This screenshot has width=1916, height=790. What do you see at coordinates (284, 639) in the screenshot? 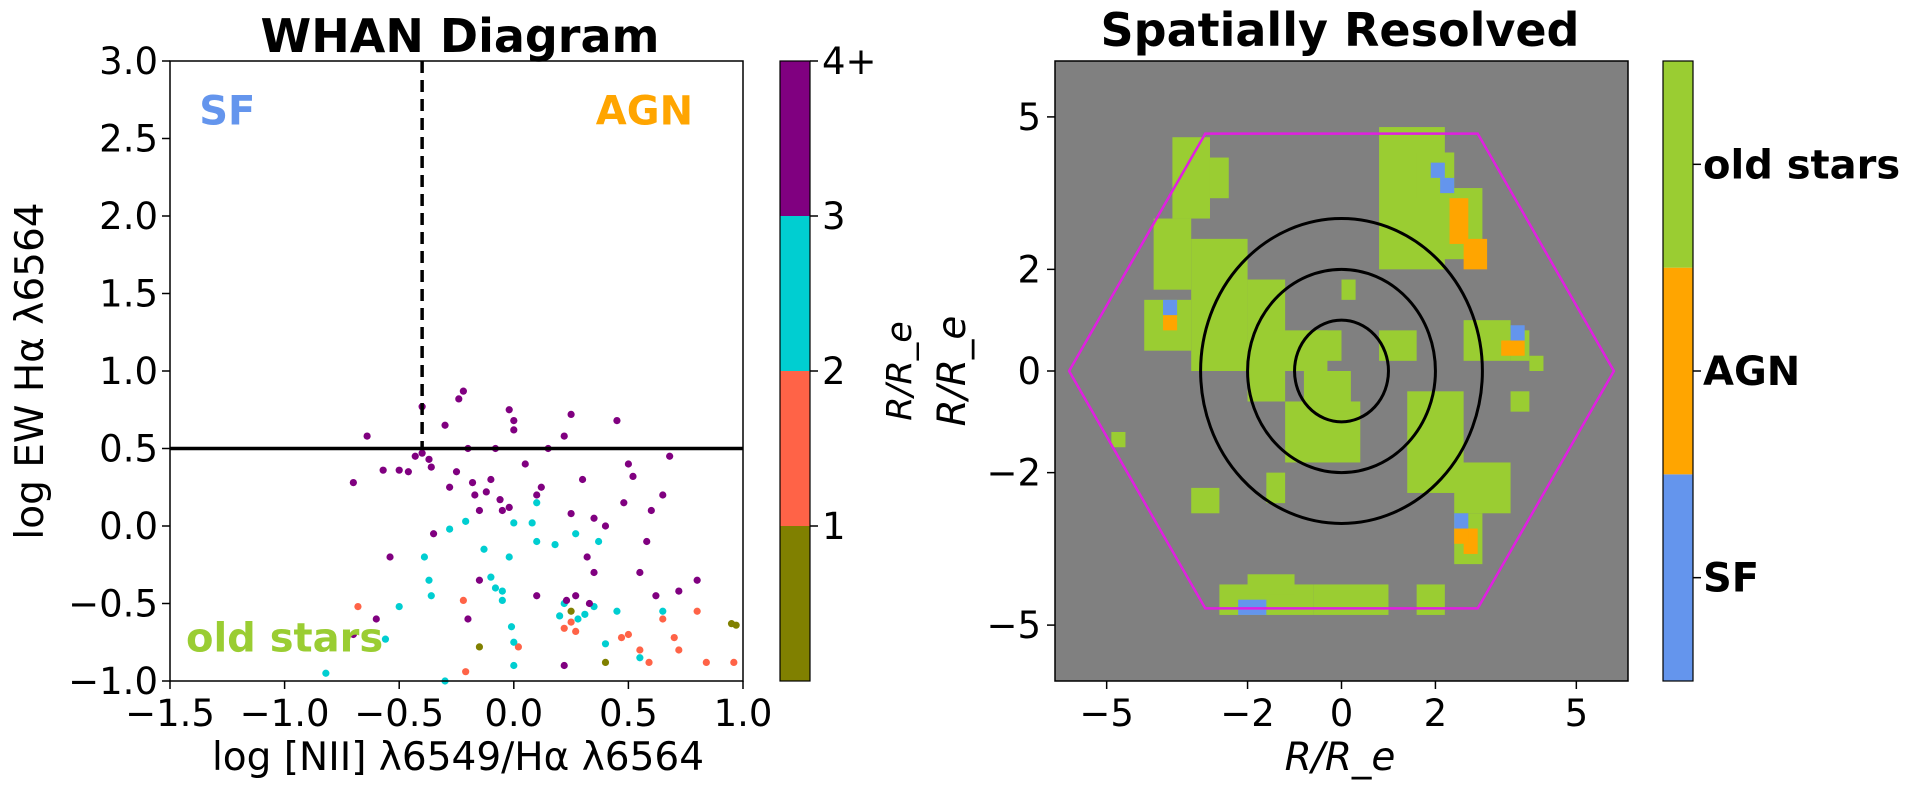
I see `whan-region-label: old stars` at bounding box center [284, 639].